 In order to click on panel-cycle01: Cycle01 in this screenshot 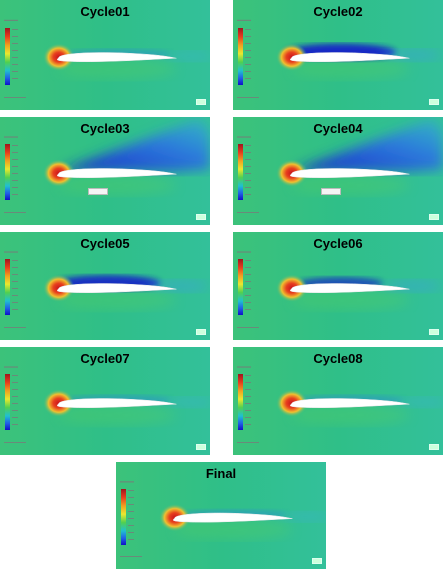, I will do `click(105, 55)`.